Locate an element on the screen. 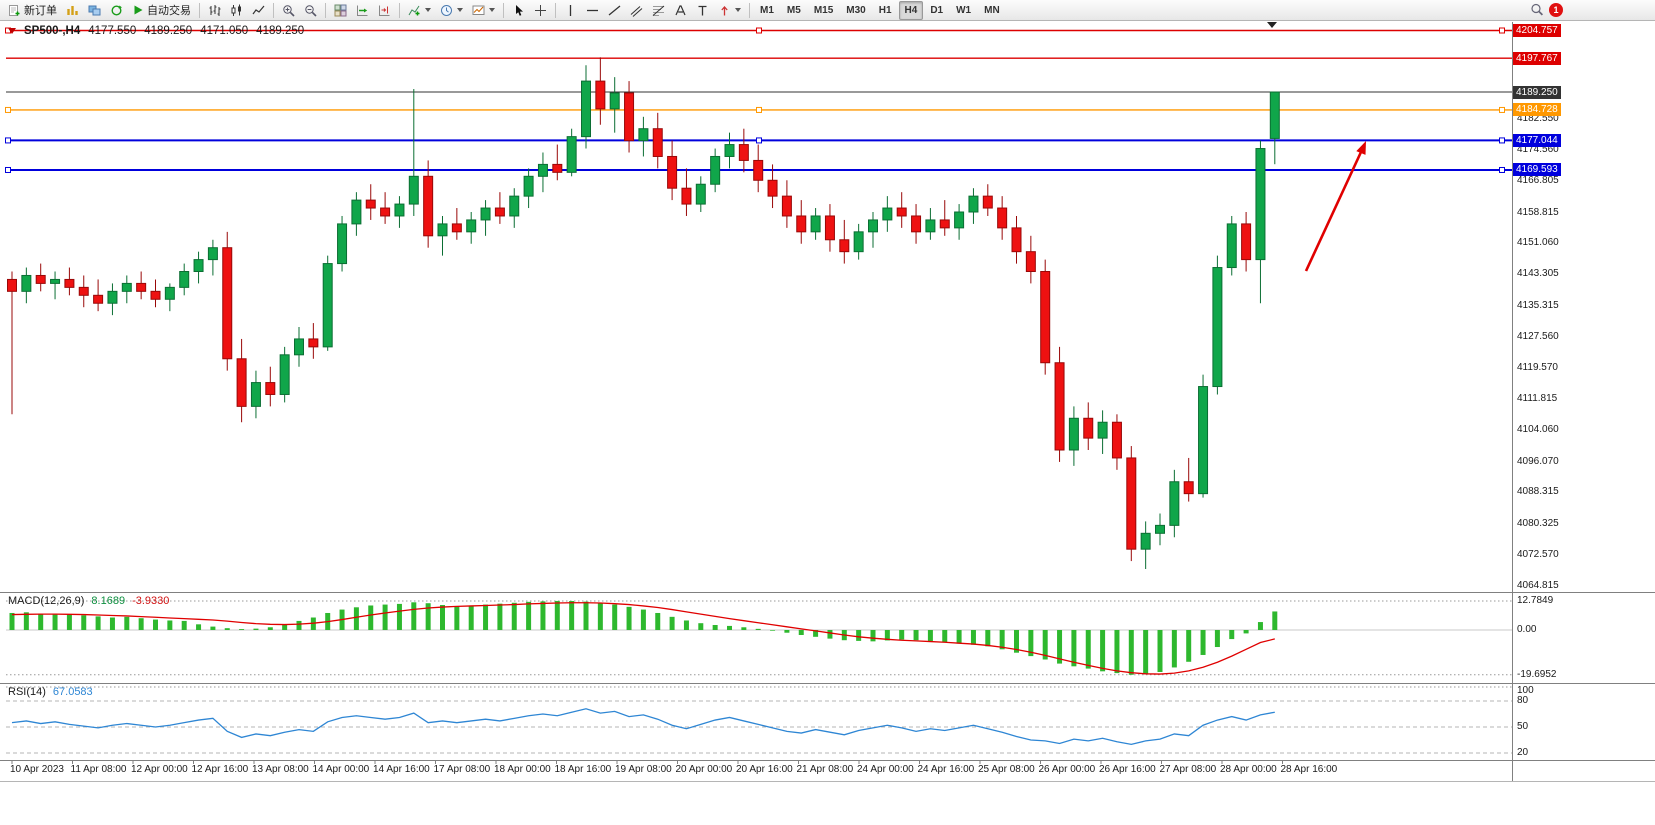 The height and width of the screenshot is (825, 1655). clock-icon is located at coordinates (446, 10).